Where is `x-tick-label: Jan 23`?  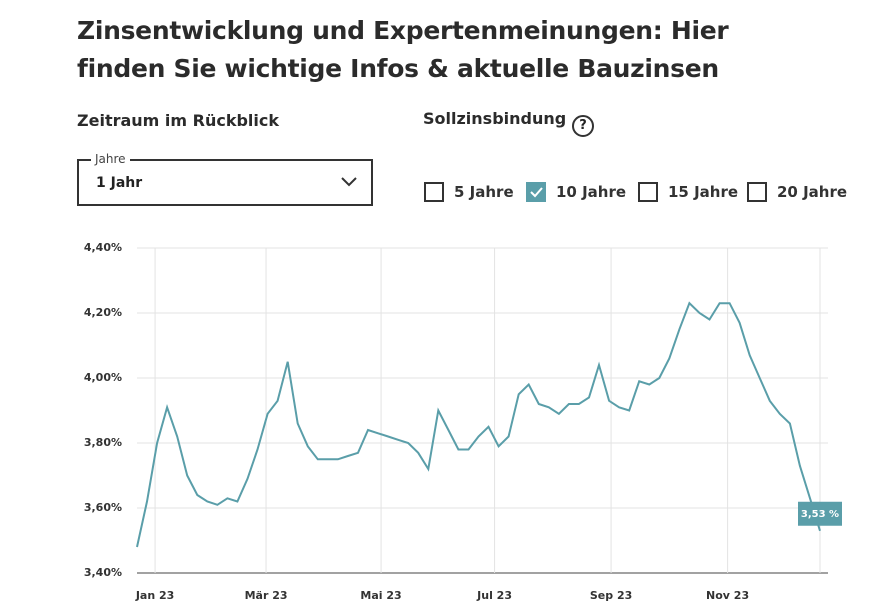
x-tick-label: Jan 23 is located at coordinates (154, 595).